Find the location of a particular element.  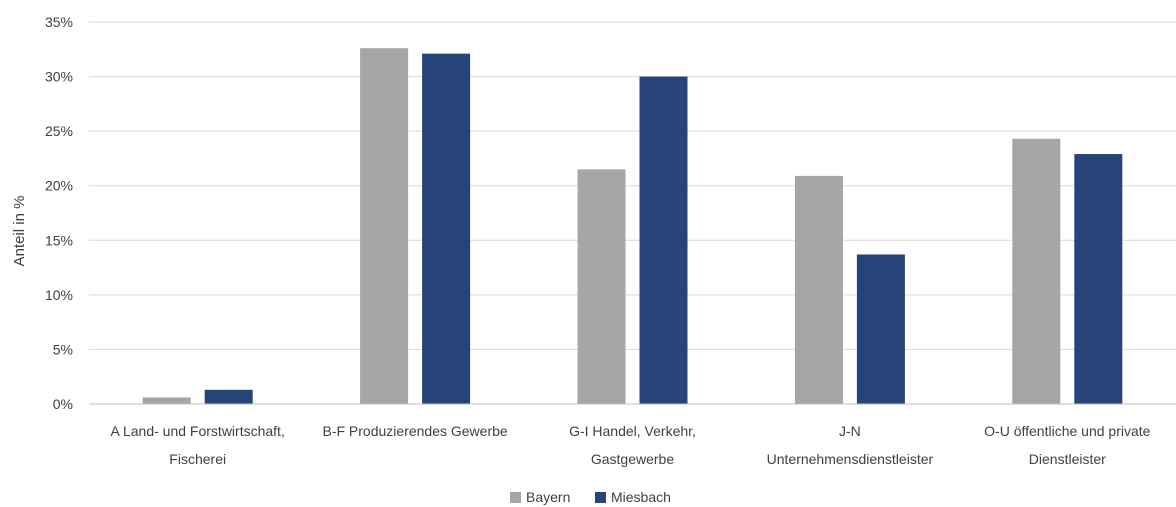

y-tick-label: 10% is located at coordinates (59, 295).